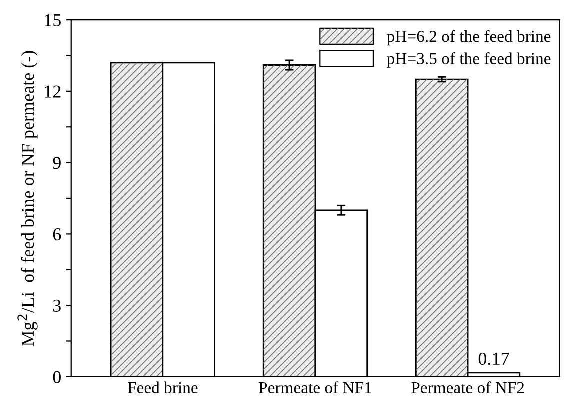  I want to click on x-tick-label: Permeate of NF1, so click(315, 388).